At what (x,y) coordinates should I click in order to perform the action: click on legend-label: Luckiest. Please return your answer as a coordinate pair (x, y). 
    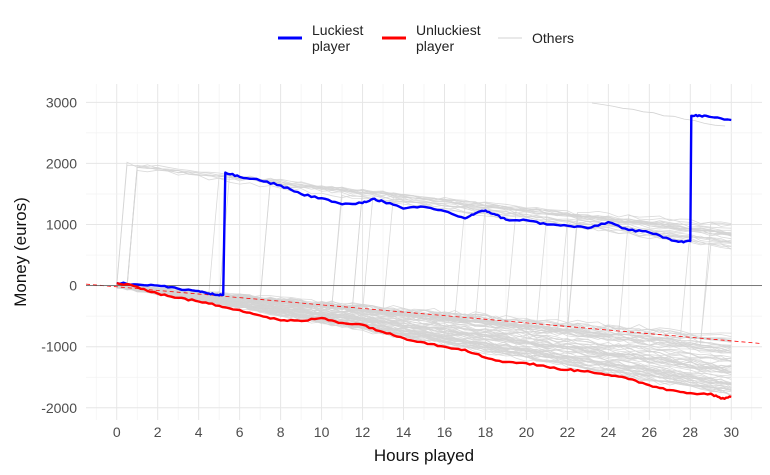
    Looking at the image, I should click on (337, 30).